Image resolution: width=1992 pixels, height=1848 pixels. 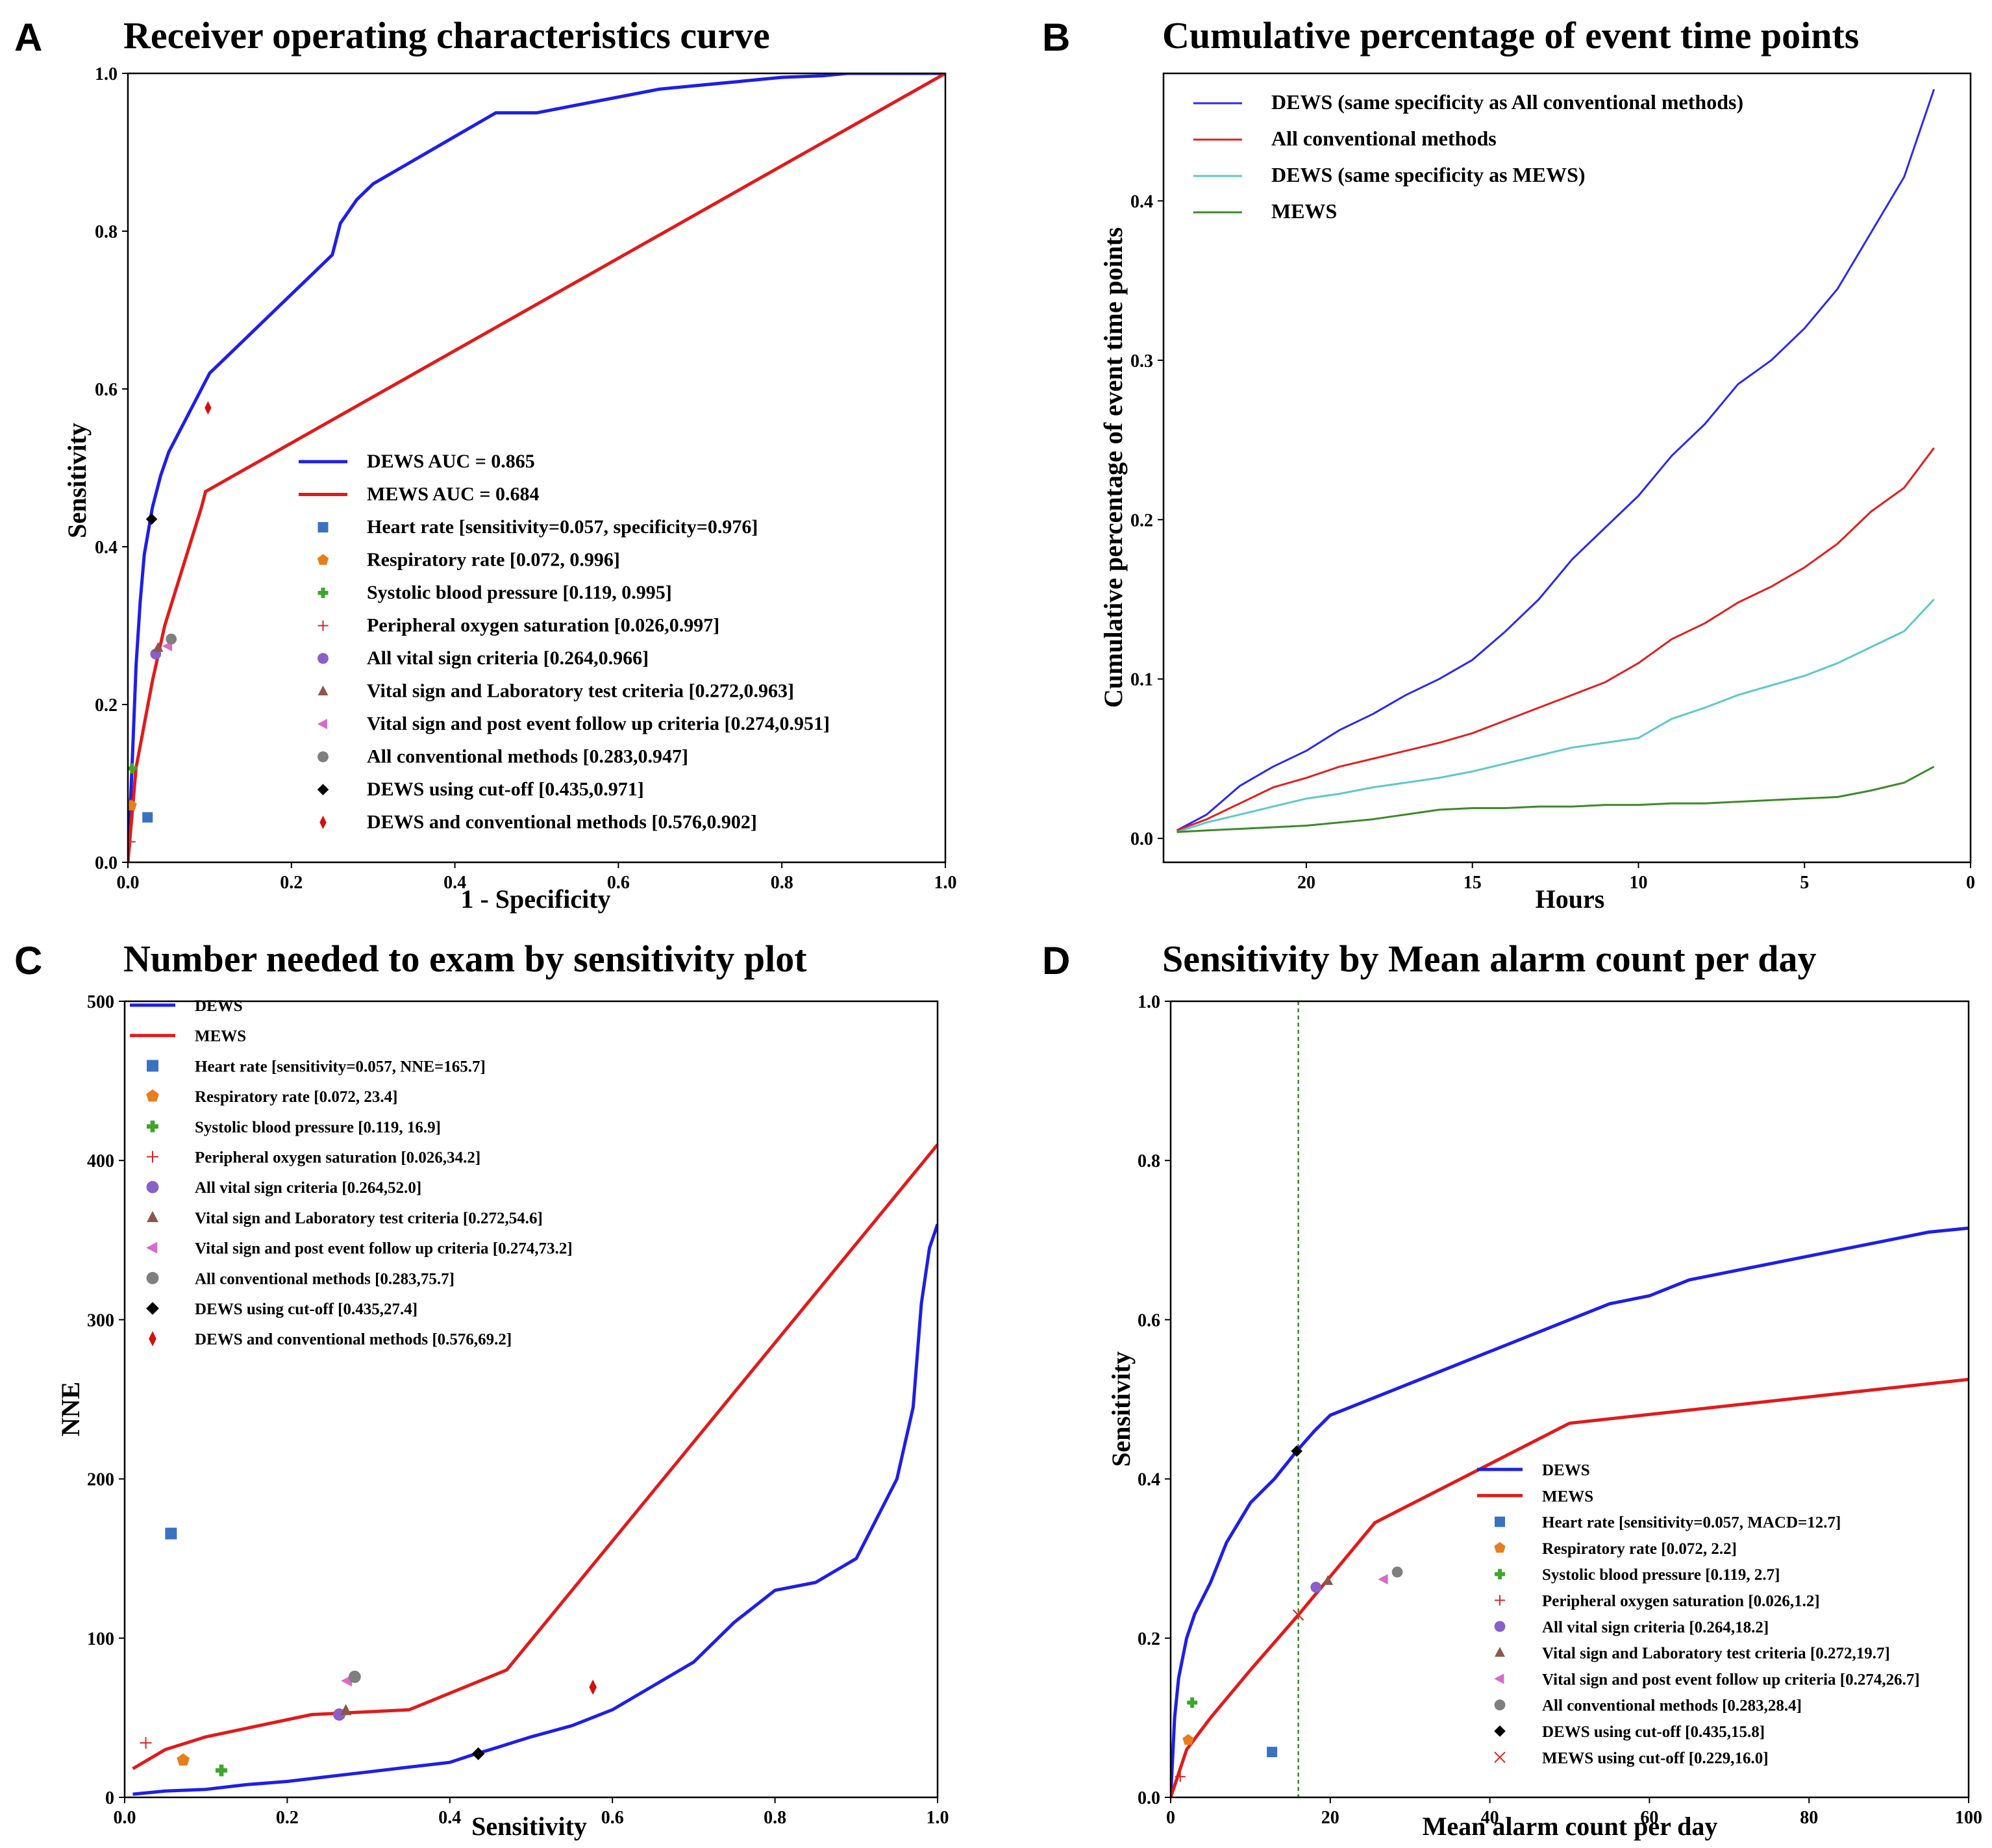 I want to click on y-tick-label: 0.3, so click(x=1142, y=361).